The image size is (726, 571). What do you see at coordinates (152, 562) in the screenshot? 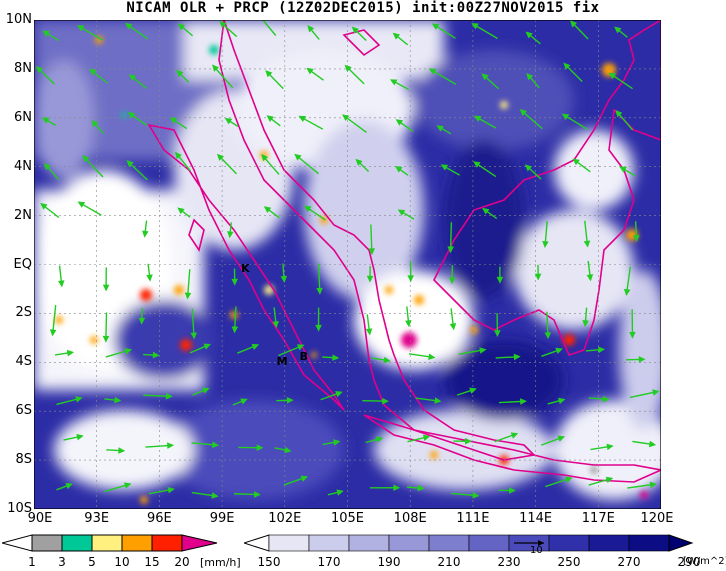
I see `precip-colorbar-label: 15` at bounding box center [152, 562].